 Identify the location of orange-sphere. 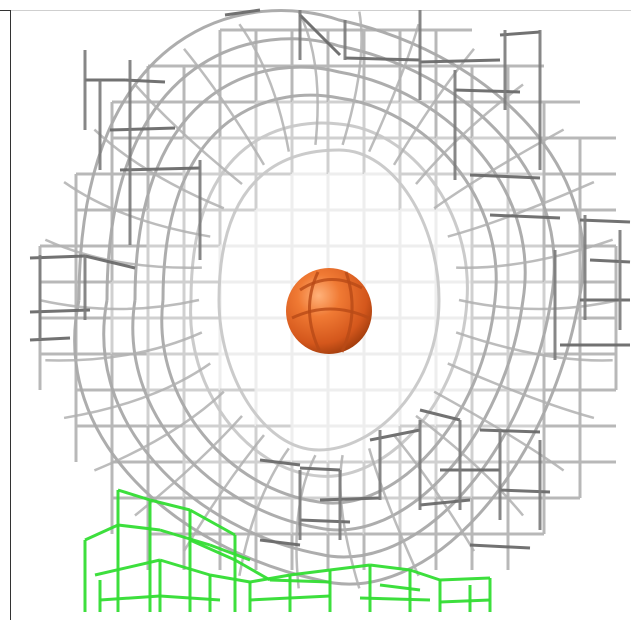
(329, 311).